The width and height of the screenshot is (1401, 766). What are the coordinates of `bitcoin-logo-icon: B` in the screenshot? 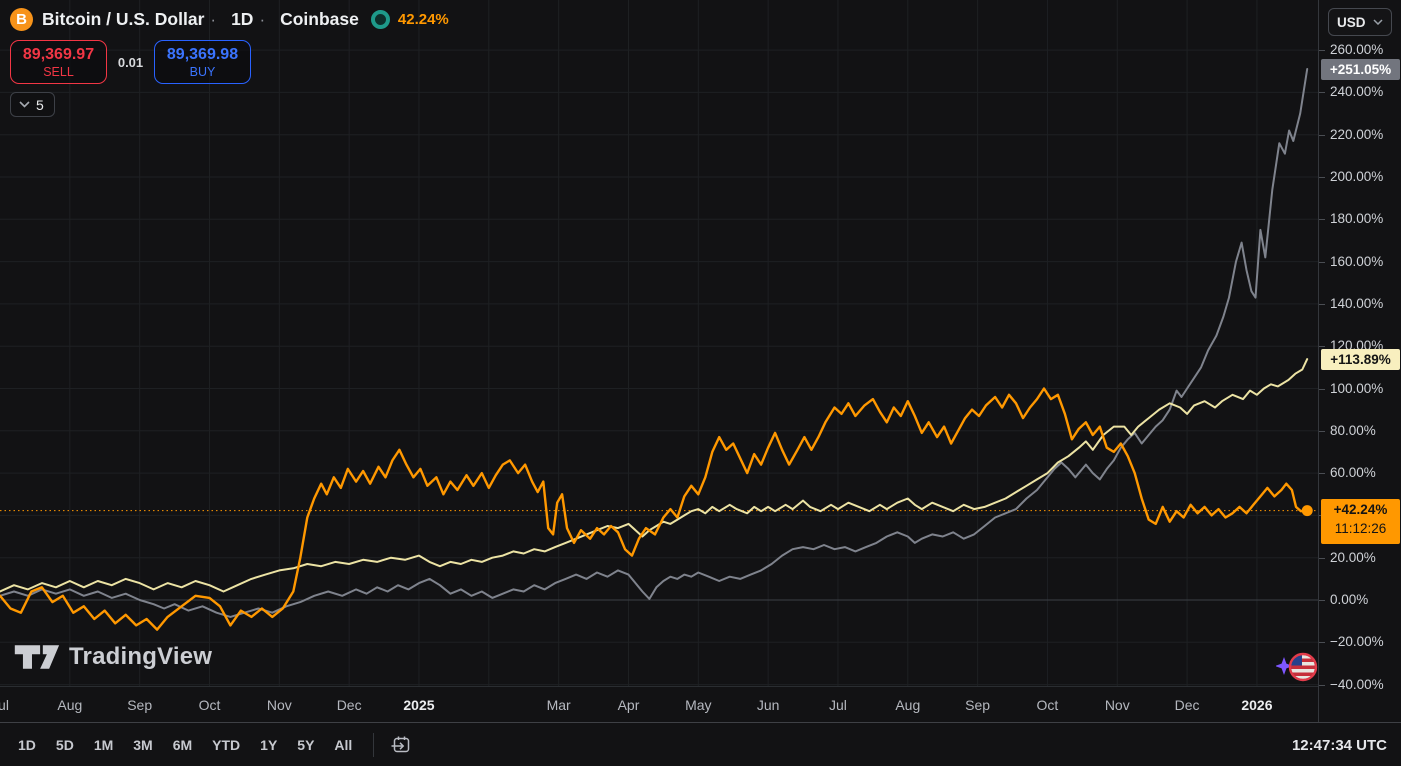 It's located at (21, 19).